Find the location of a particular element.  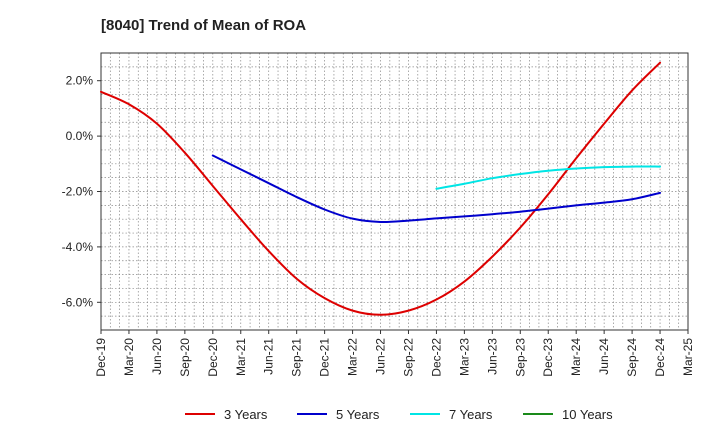

legend-label-5-years: 5 Years is located at coordinates (358, 414).